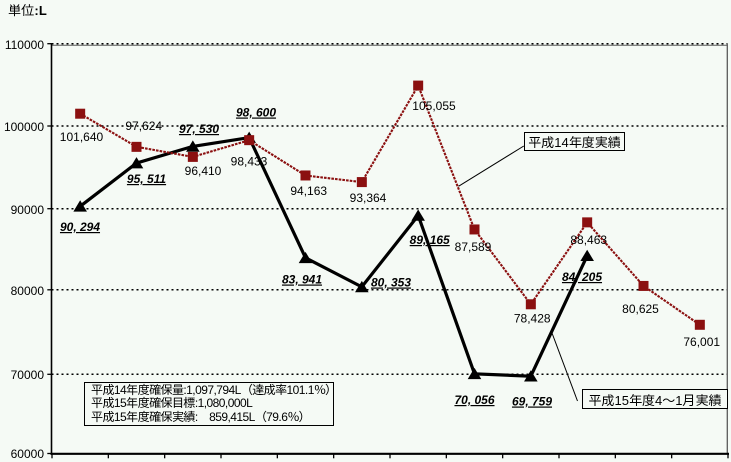 Image resolution: width=731 pixels, height=462 pixels. Describe the element at coordinates (214, 389) in the screenshot. I see `summary-line-1: 平成14年度確保量:1,097,794L（達成率101.1％）` at that location.